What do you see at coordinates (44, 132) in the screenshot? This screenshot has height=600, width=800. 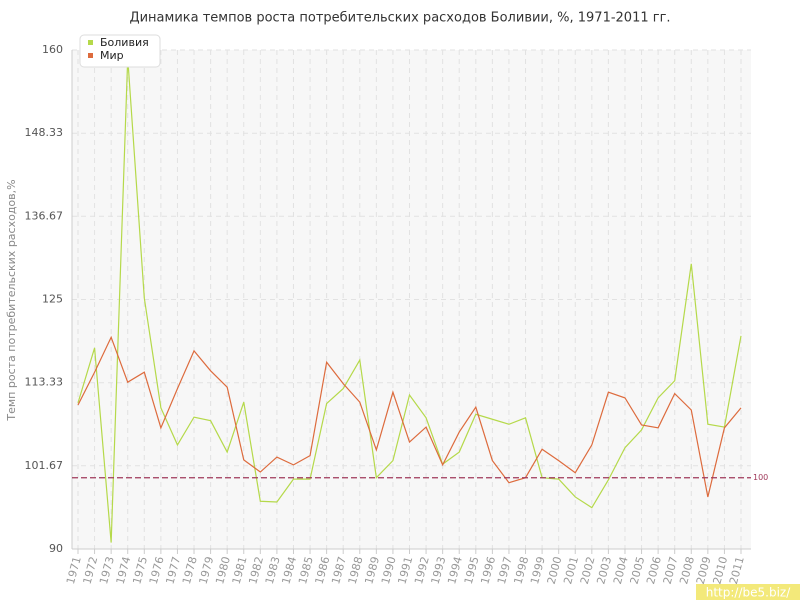 I see `y-tick-label: 148.33` at bounding box center [44, 132].